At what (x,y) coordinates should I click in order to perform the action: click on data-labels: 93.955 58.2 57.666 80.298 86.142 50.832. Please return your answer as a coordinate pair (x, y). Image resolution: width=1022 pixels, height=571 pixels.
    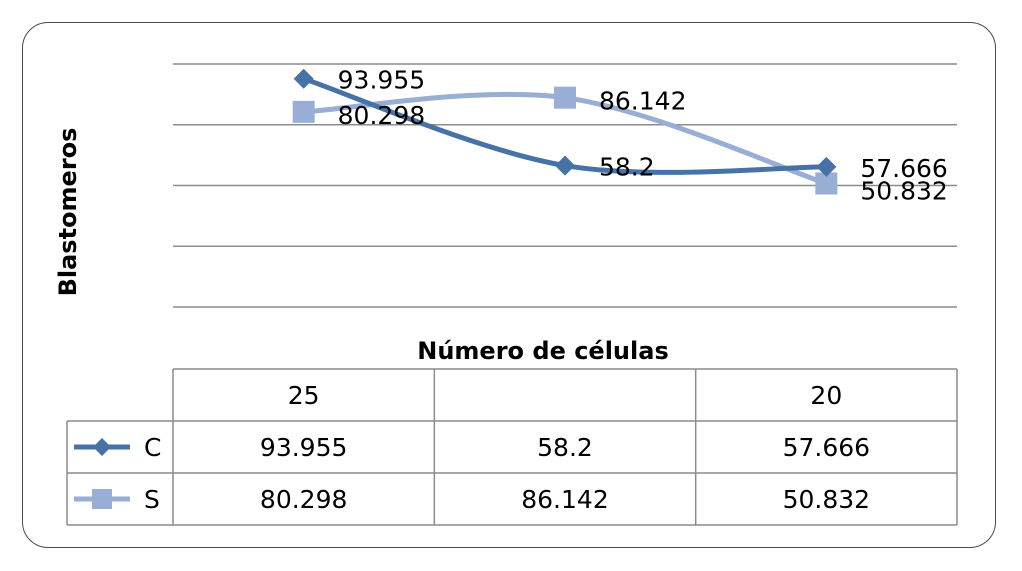
    Looking at the image, I should click on (643, 136).